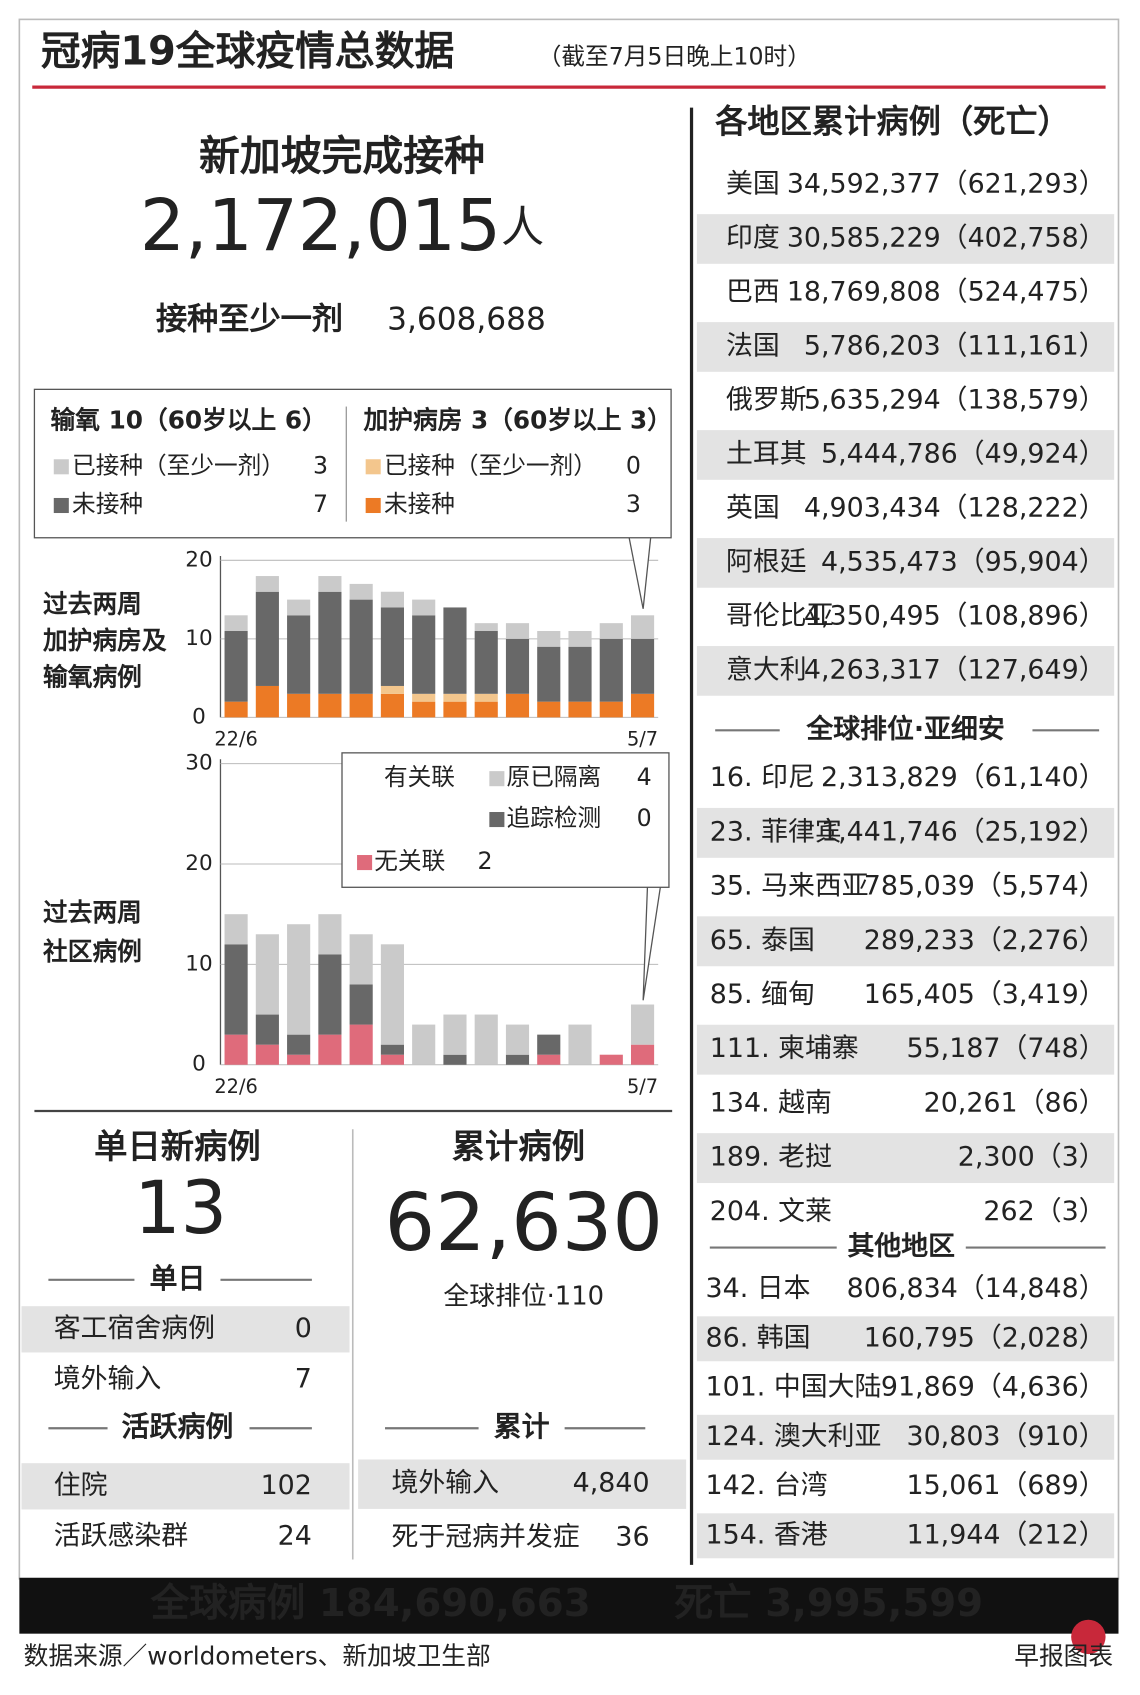  Describe the element at coordinates (199, 1064) in the screenshot. I see `y-tick-label: 0` at that location.